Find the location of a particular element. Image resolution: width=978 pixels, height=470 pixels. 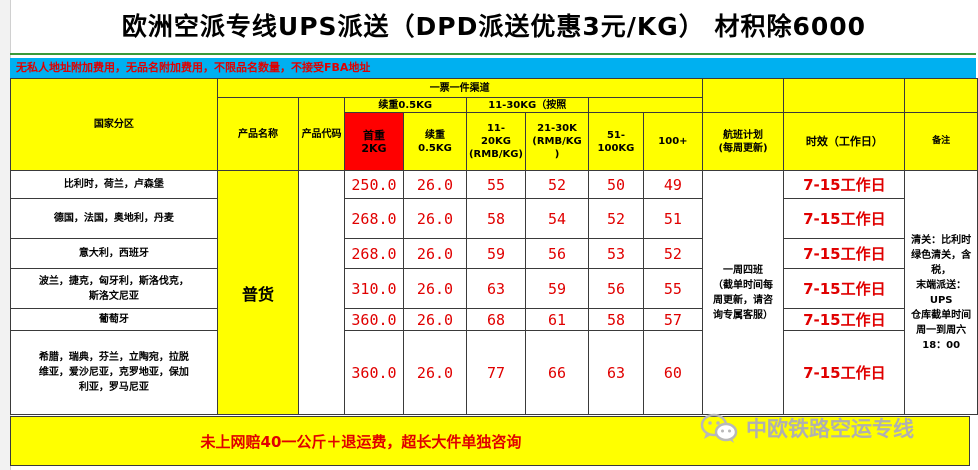

product-code-cell is located at coordinates (321, 292).